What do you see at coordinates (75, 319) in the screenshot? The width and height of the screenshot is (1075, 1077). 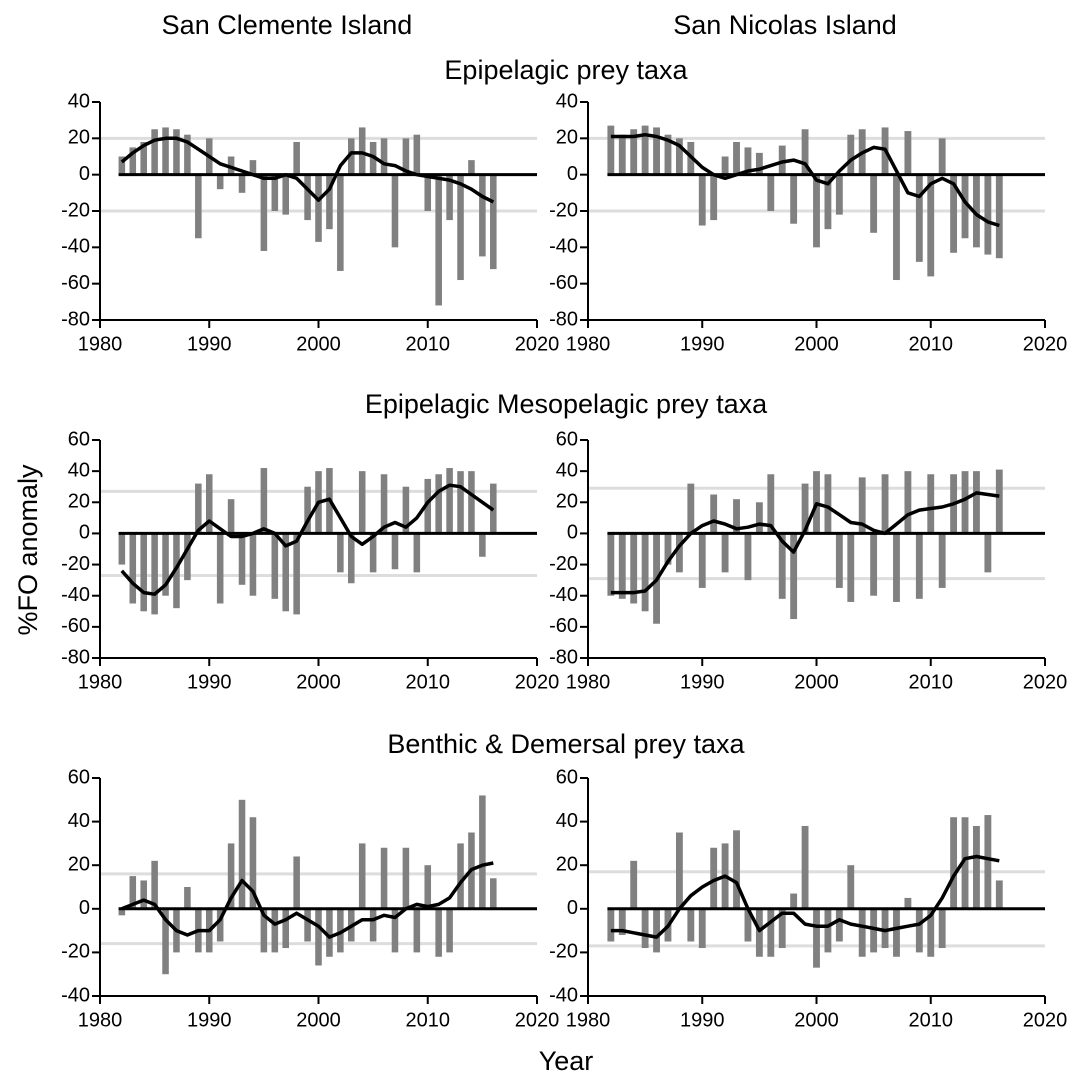 I see `y-tick-label: -80` at bounding box center [75, 319].